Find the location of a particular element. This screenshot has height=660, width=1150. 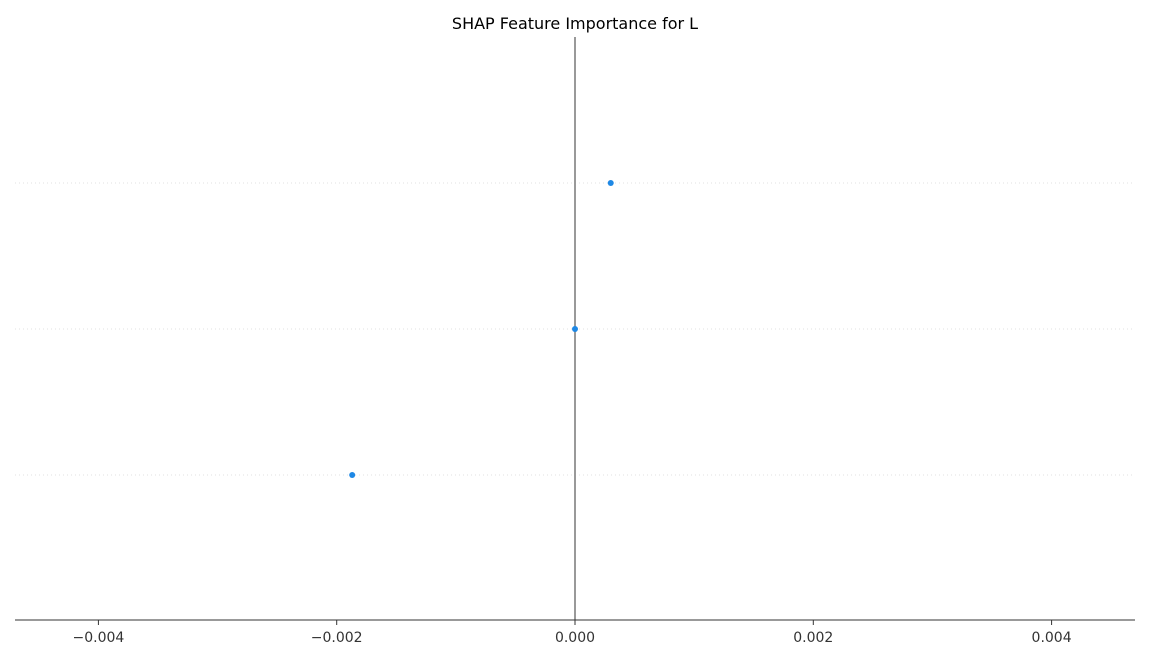

chart-title: SHAP Feature Importance for L is located at coordinates (575, 23).